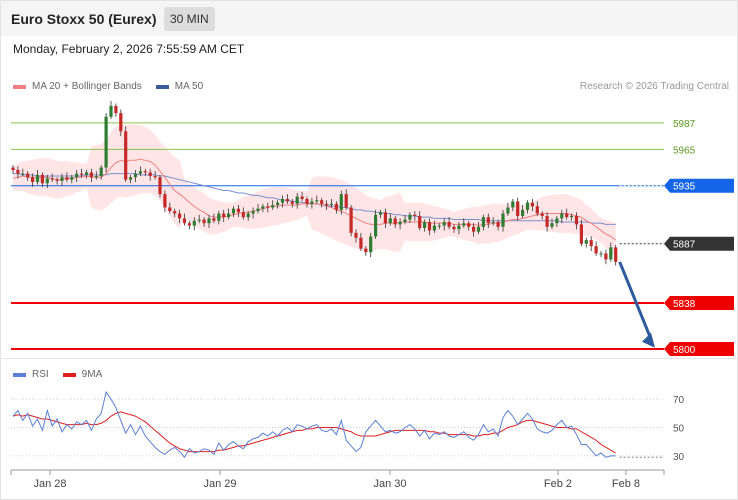  Describe the element at coordinates (679, 457) in the screenshot. I see `rsi-tick-30: 30` at that location.